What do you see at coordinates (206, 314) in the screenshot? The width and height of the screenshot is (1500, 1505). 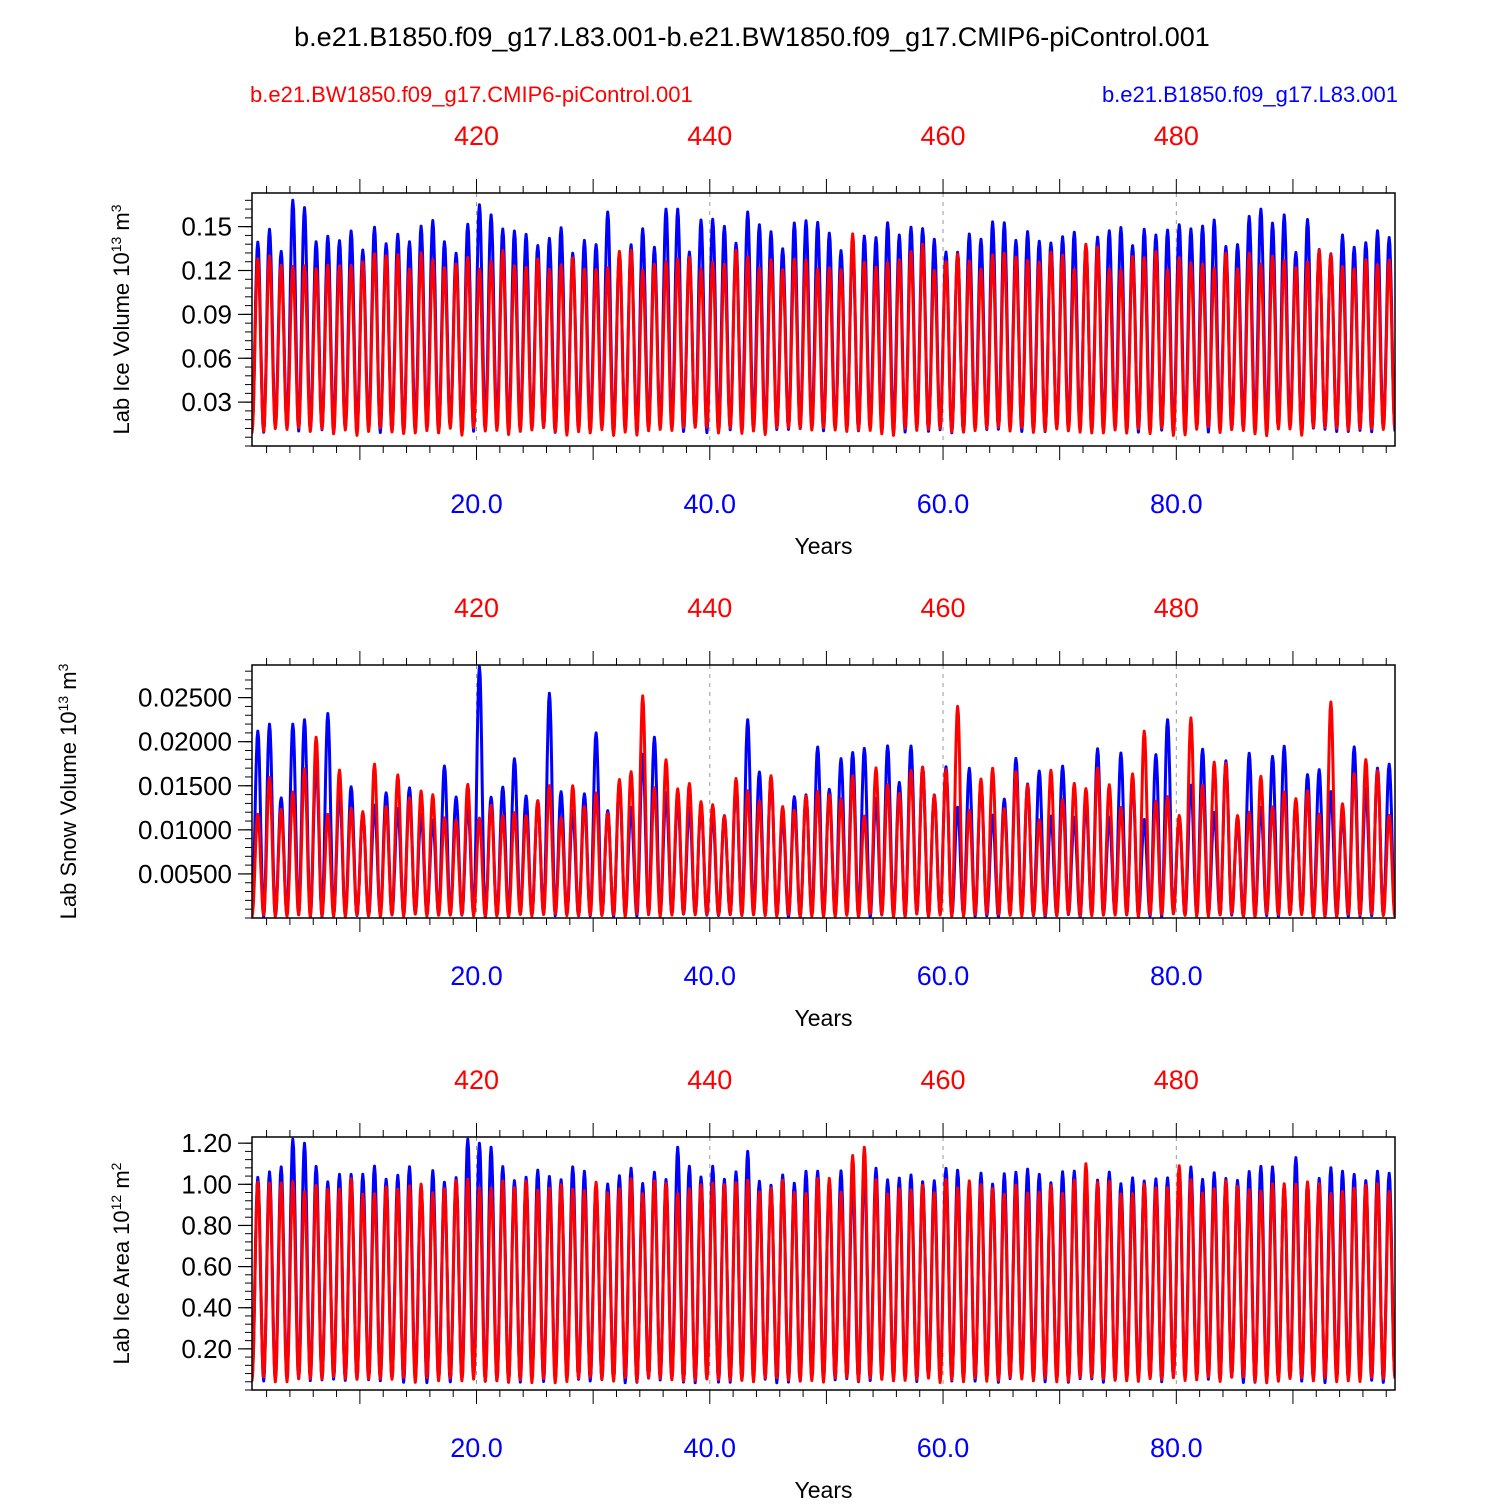 I see `y-tick-label: 0.09` at bounding box center [206, 314].